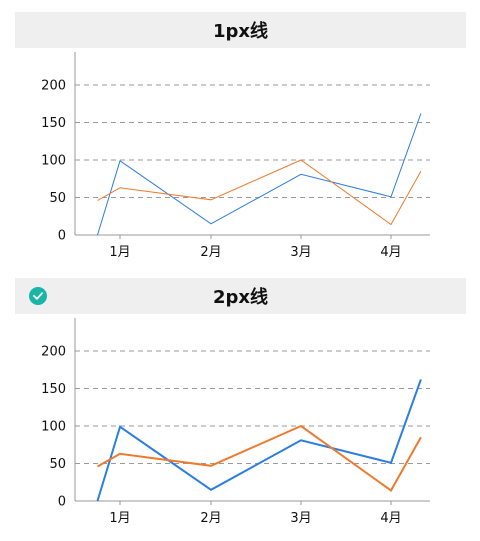 The image size is (480, 541). I want to click on chart-title: 2px线, so click(240, 297).